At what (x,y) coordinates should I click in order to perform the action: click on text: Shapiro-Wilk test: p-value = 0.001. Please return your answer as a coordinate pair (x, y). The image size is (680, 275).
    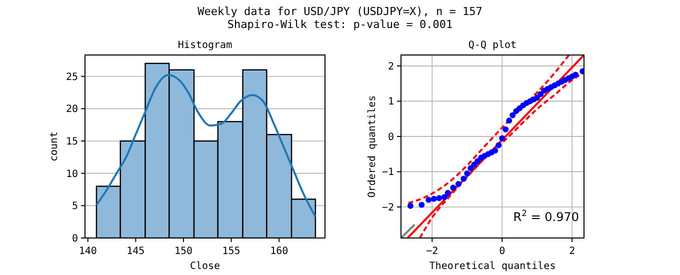
    Looking at the image, I should click on (340, 24).